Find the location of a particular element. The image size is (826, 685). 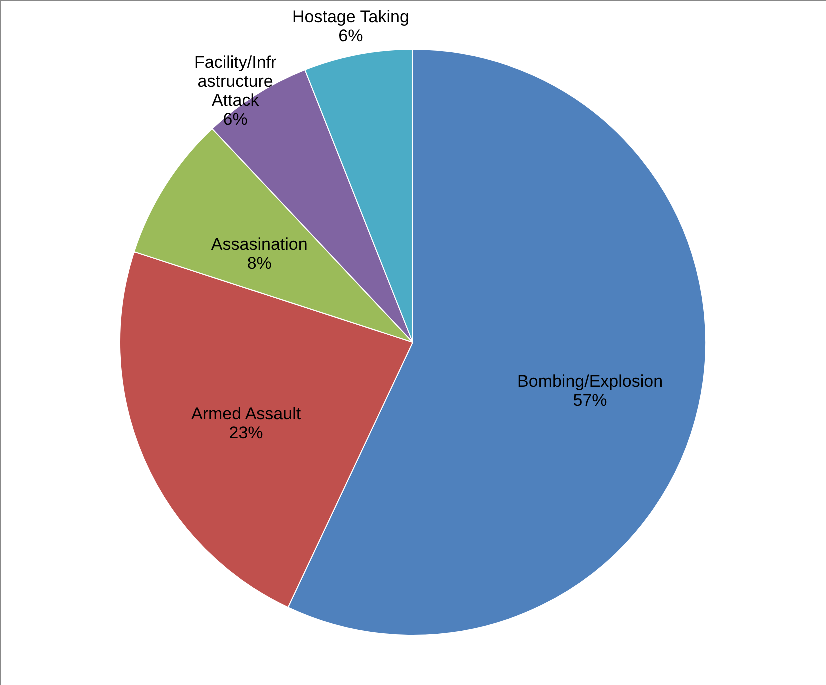

slice-label: Armed Assault is located at coordinates (246, 414).